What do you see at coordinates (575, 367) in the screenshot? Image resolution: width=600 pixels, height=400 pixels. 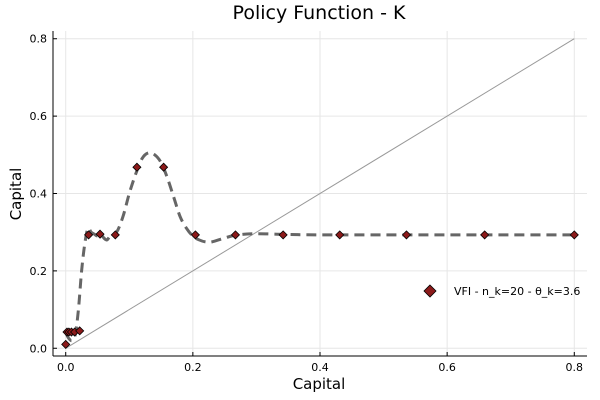 I see `x-tick-label: 0.8` at bounding box center [575, 367].